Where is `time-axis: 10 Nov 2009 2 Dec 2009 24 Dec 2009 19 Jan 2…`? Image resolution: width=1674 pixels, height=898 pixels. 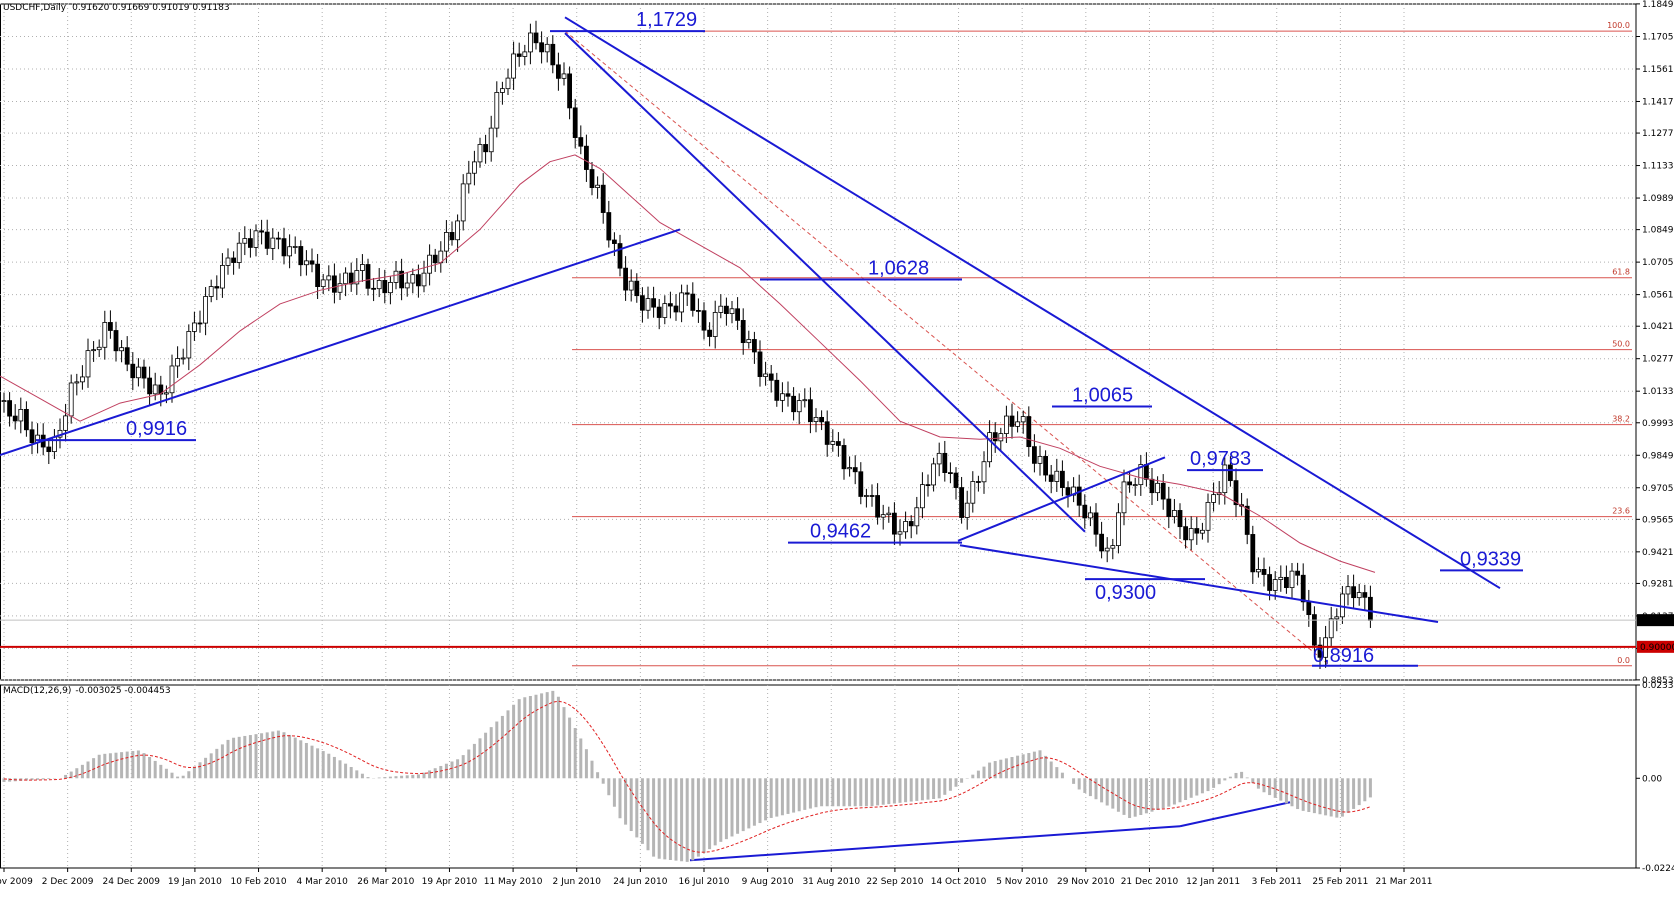
time-axis: 10 Nov 2009 2 Dec 2009 24 Dec 2009 19 Jan 2… is located at coordinates (716, 877).